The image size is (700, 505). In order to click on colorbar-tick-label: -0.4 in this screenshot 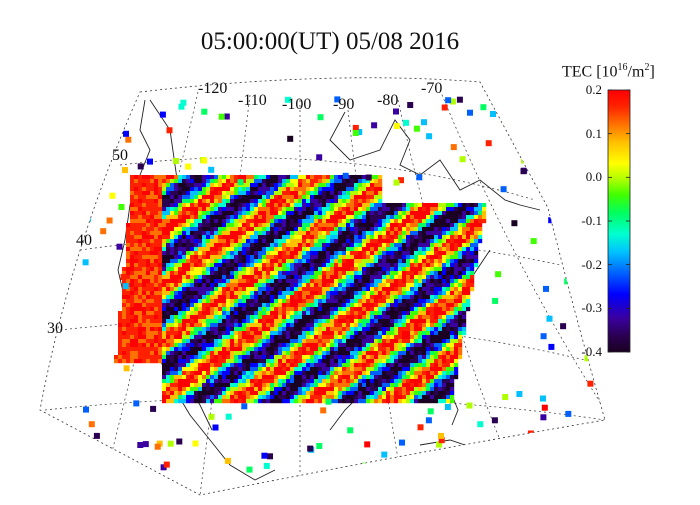, I will do `click(591, 351)`.